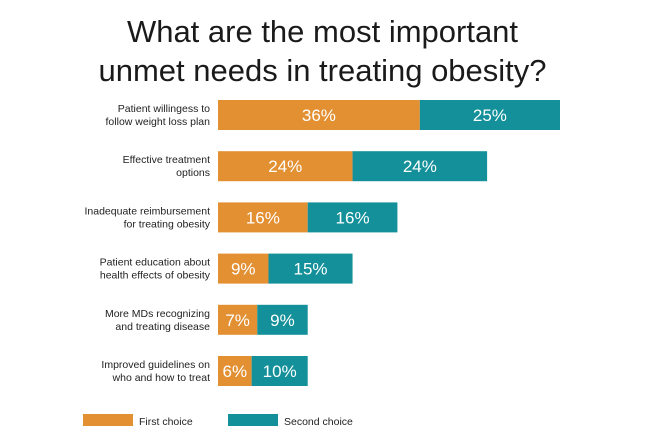 This screenshot has width=645, height=439. I want to click on legend-label-second-choice: Second choice, so click(318, 422).